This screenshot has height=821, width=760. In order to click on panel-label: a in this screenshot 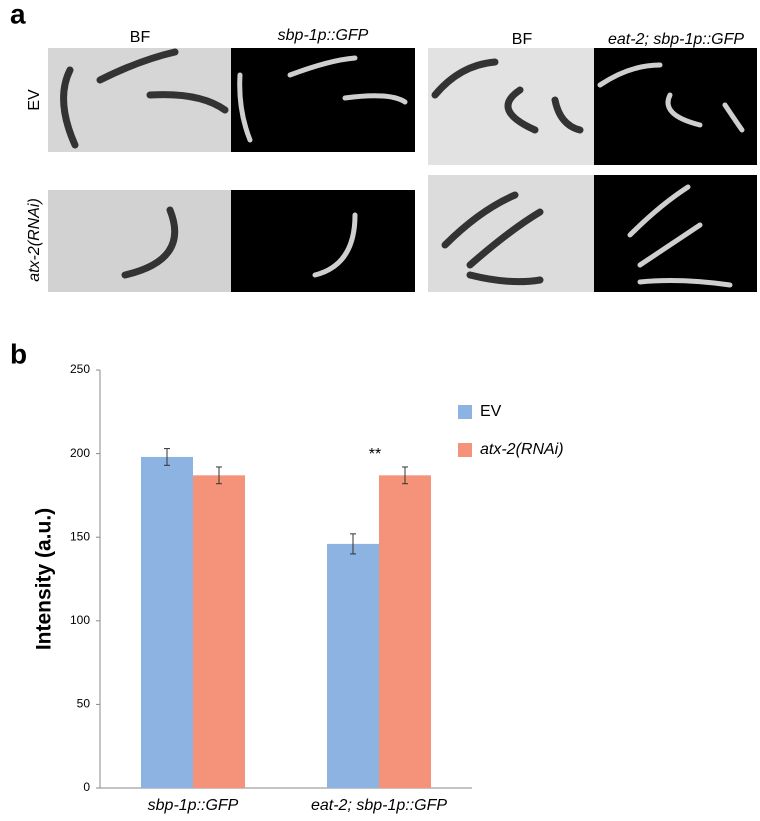, I will do `click(18, 14)`.